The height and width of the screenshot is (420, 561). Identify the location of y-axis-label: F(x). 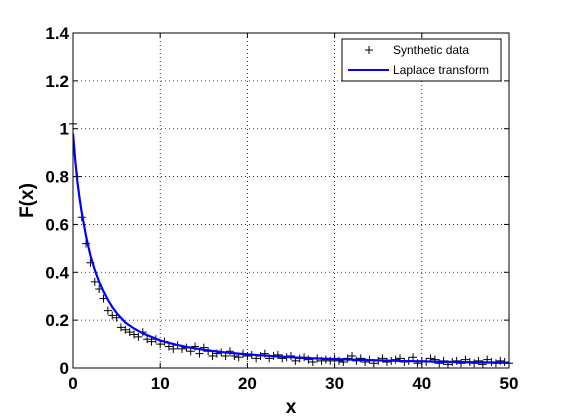
(27, 200).